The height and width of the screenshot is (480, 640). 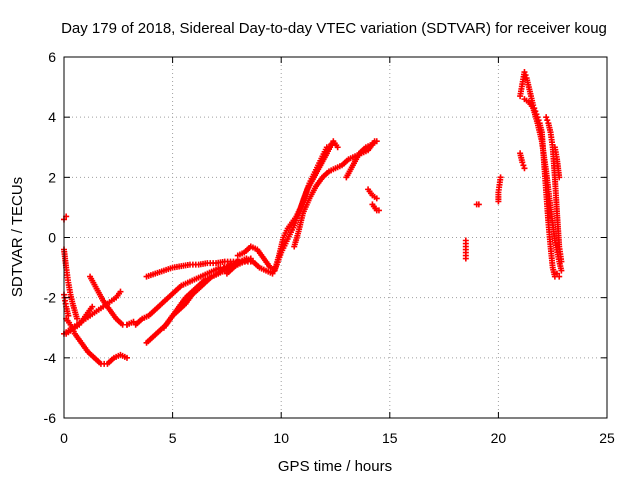 What do you see at coordinates (335, 466) in the screenshot?
I see `x-axis-label: GPS time / hours` at bounding box center [335, 466].